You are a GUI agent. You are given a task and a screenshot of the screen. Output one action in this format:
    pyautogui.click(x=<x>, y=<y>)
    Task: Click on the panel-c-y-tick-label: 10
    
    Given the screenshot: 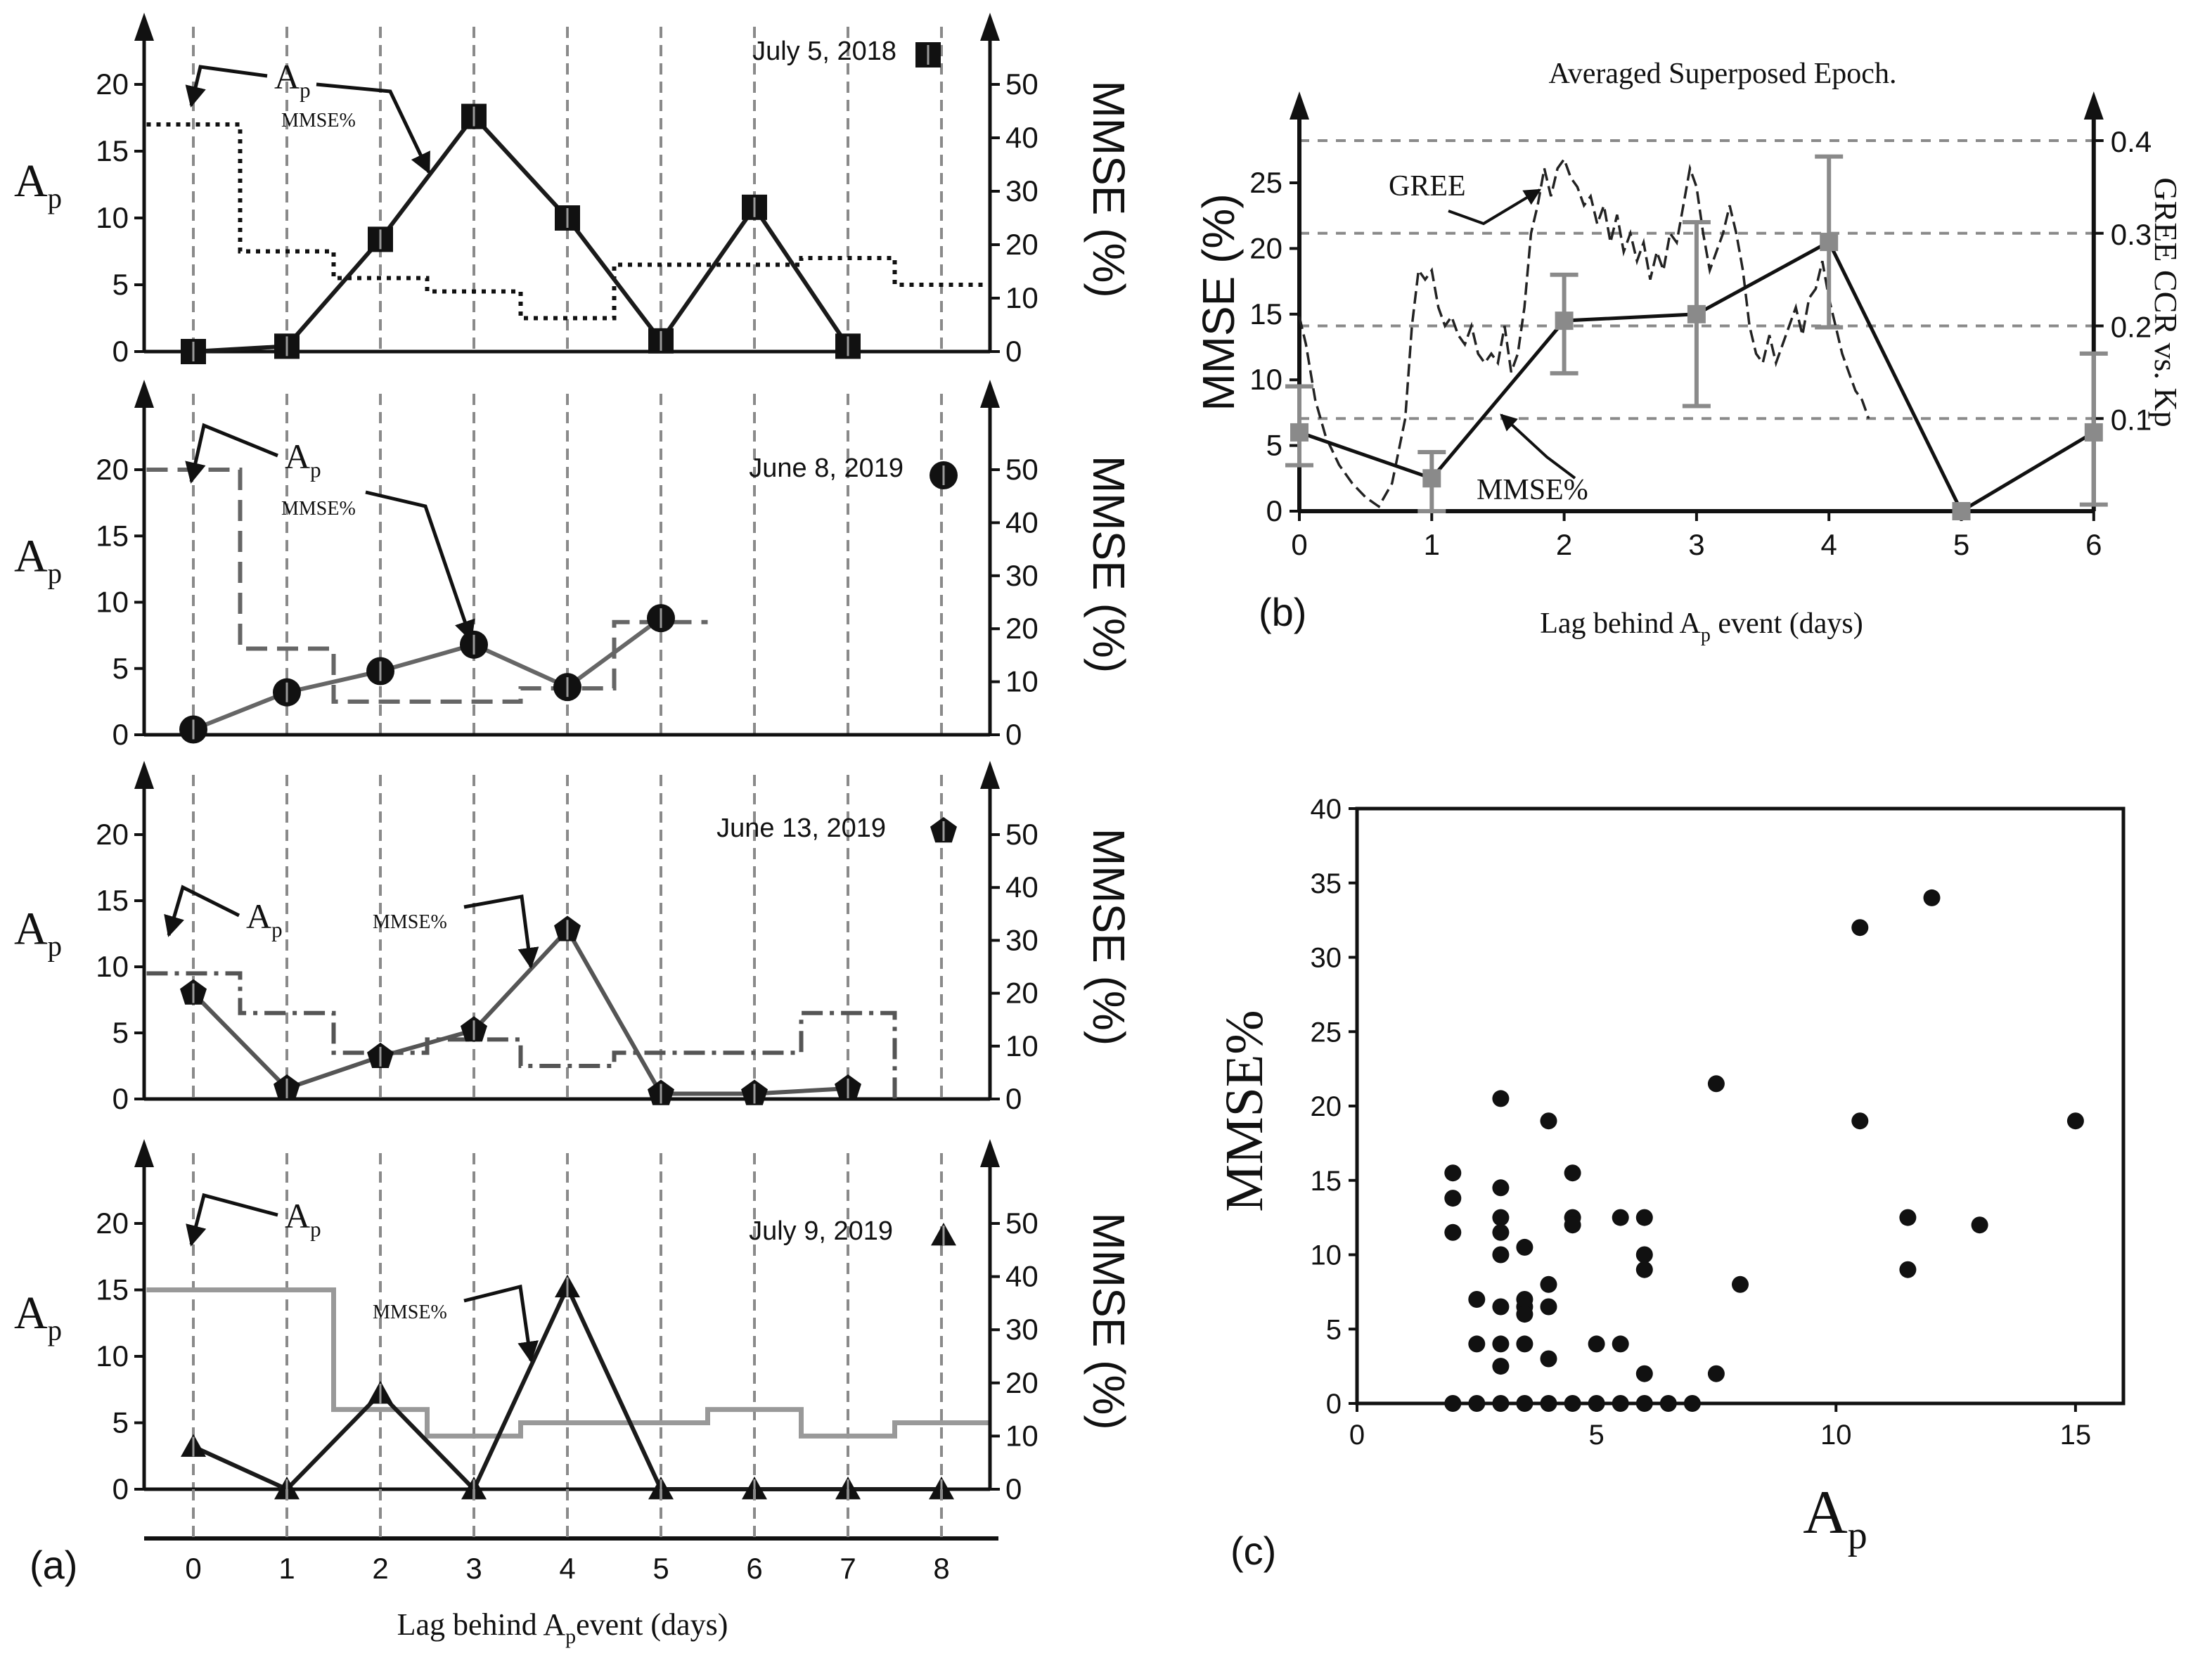 What is the action you would take?
    pyautogui.click(x=1326, y=1255)
    